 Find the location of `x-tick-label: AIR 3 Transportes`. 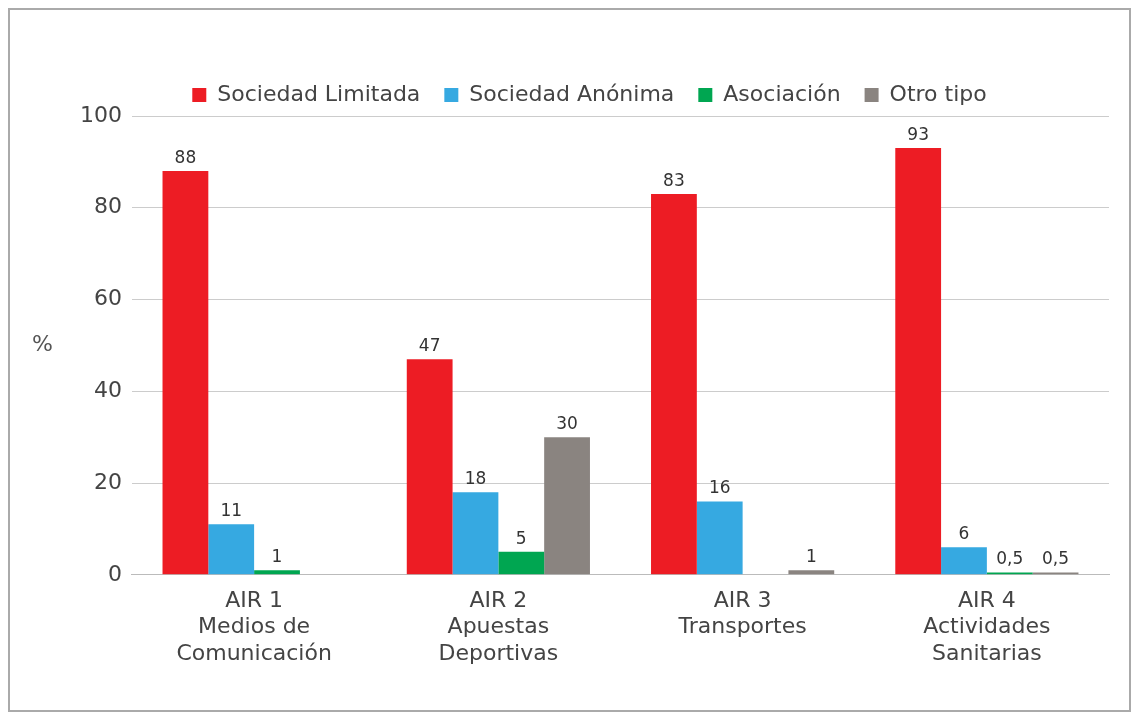

x-tick-label: AIR 3 Transportes is located at coordinates (742, 612).